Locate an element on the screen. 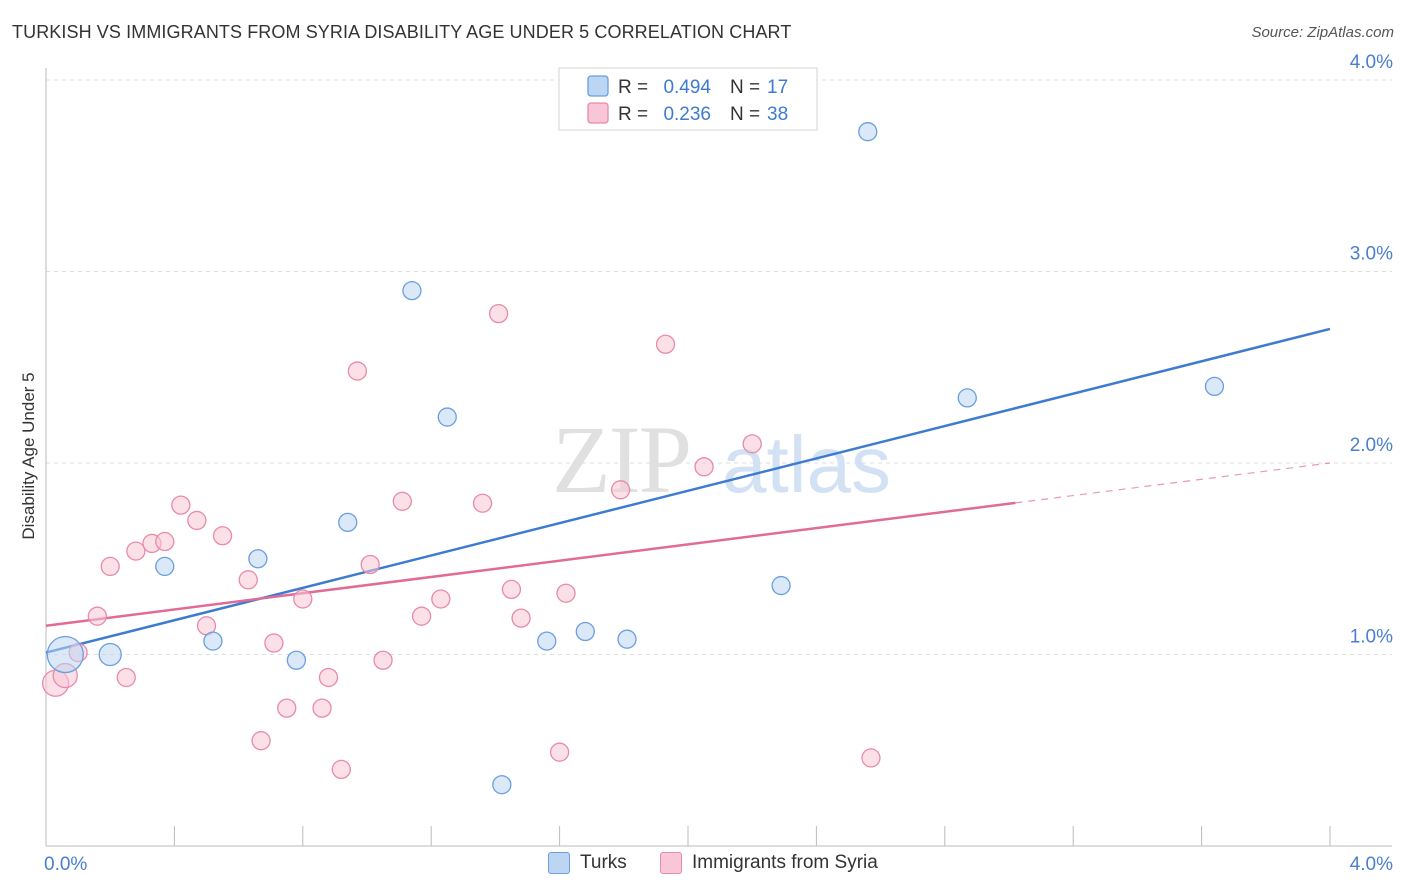 The width and height of the screenshot is (1406, 892). bottom-legend: Turks Immigrants from Syria is located at coordinates (703, 865).